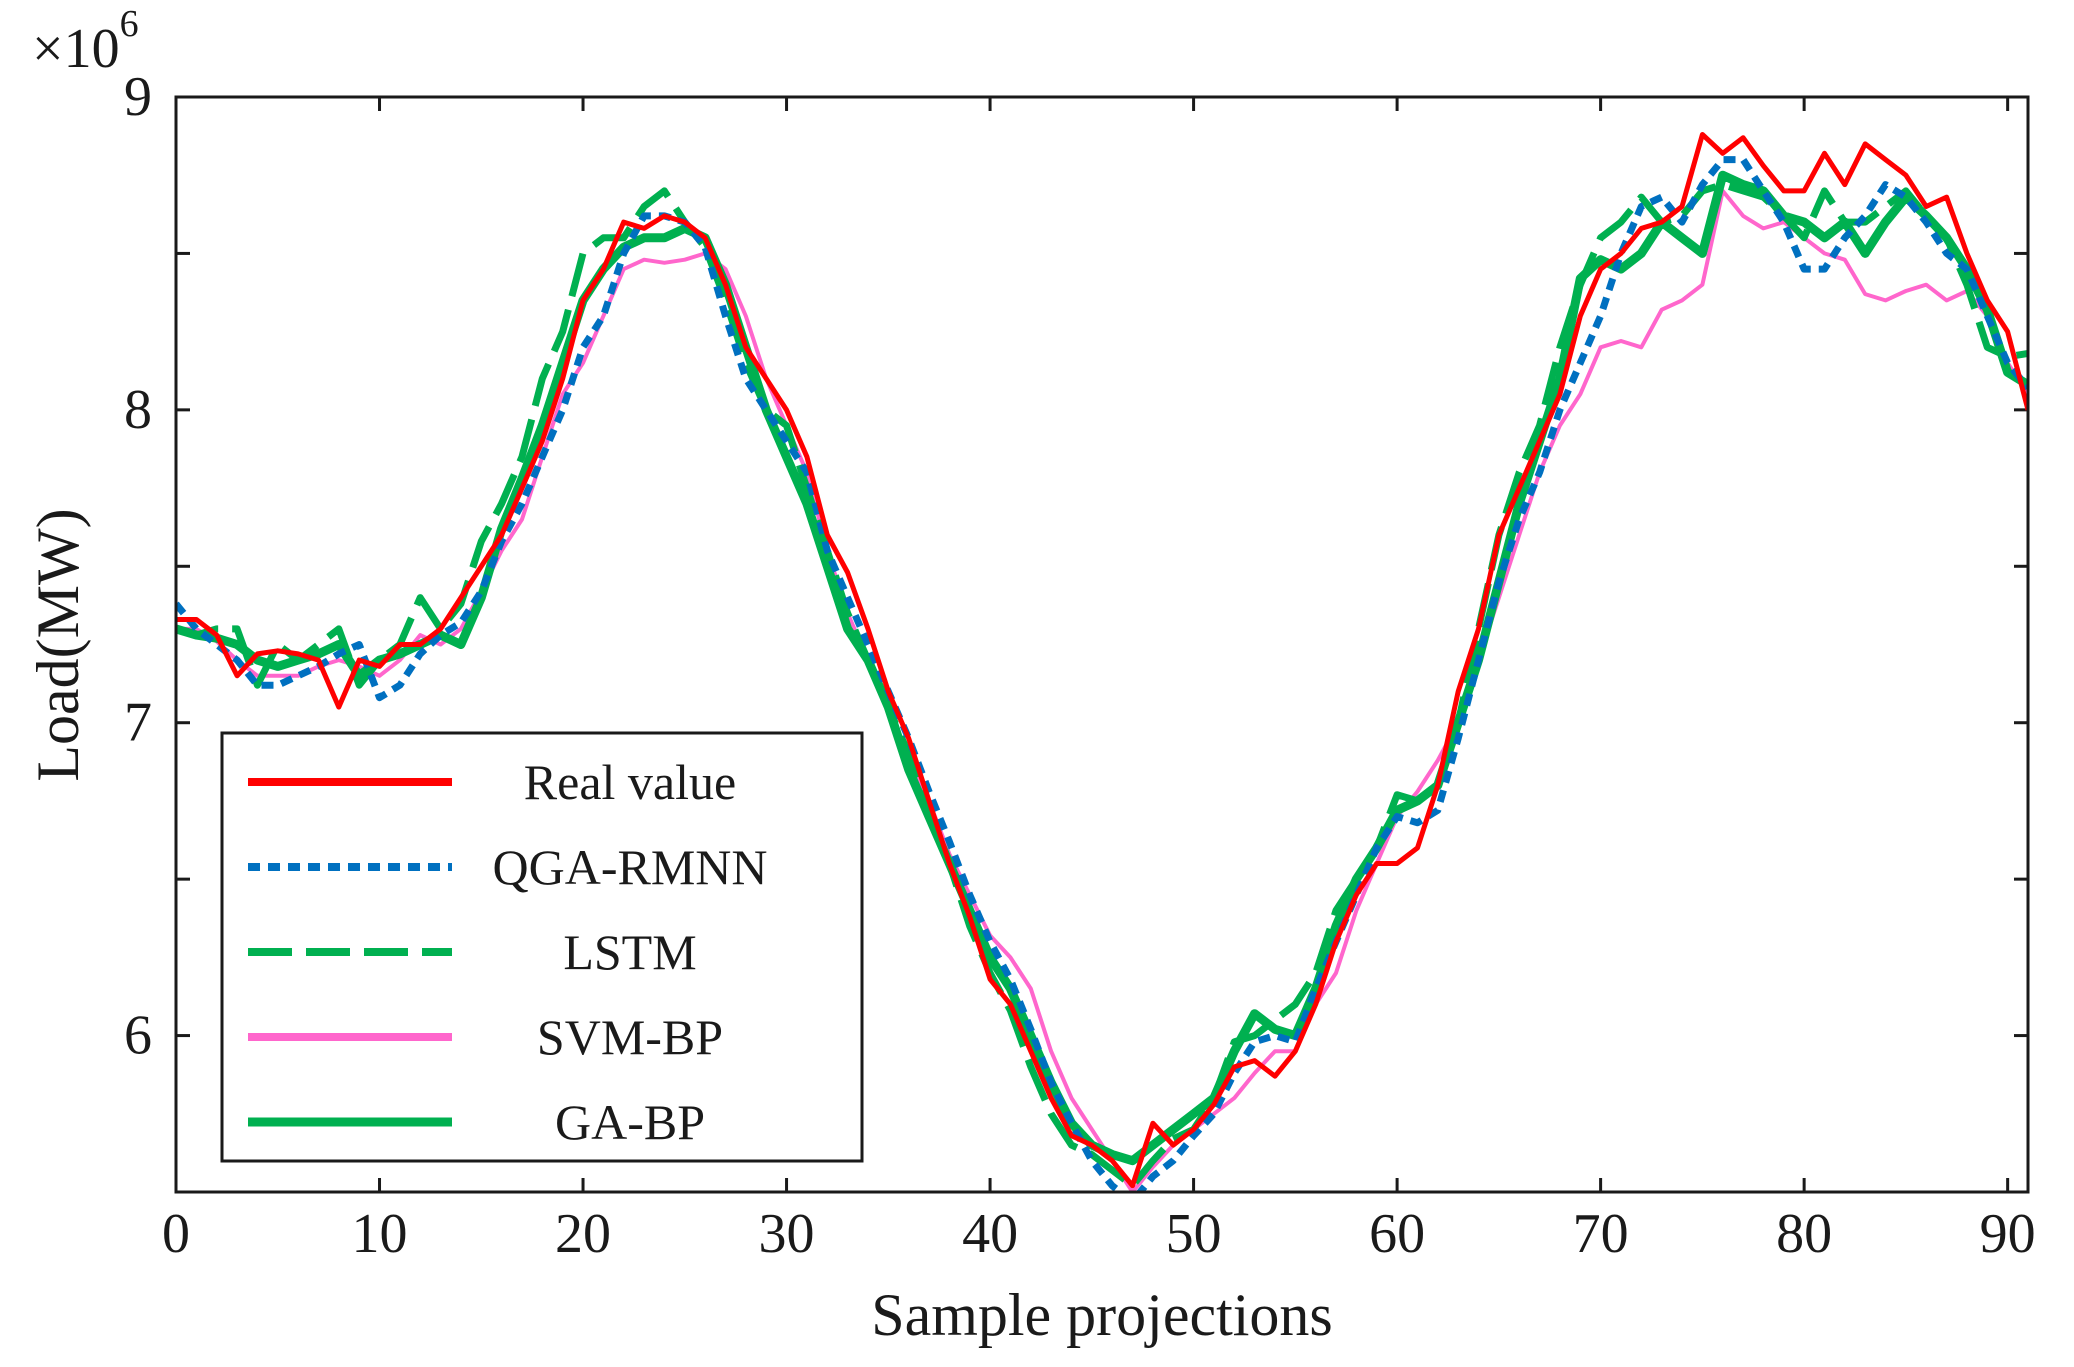  Describe the element at coordinates (138, 566) in the screenshot. I see `y-tick-labels: 6 7 8 9` at that location.